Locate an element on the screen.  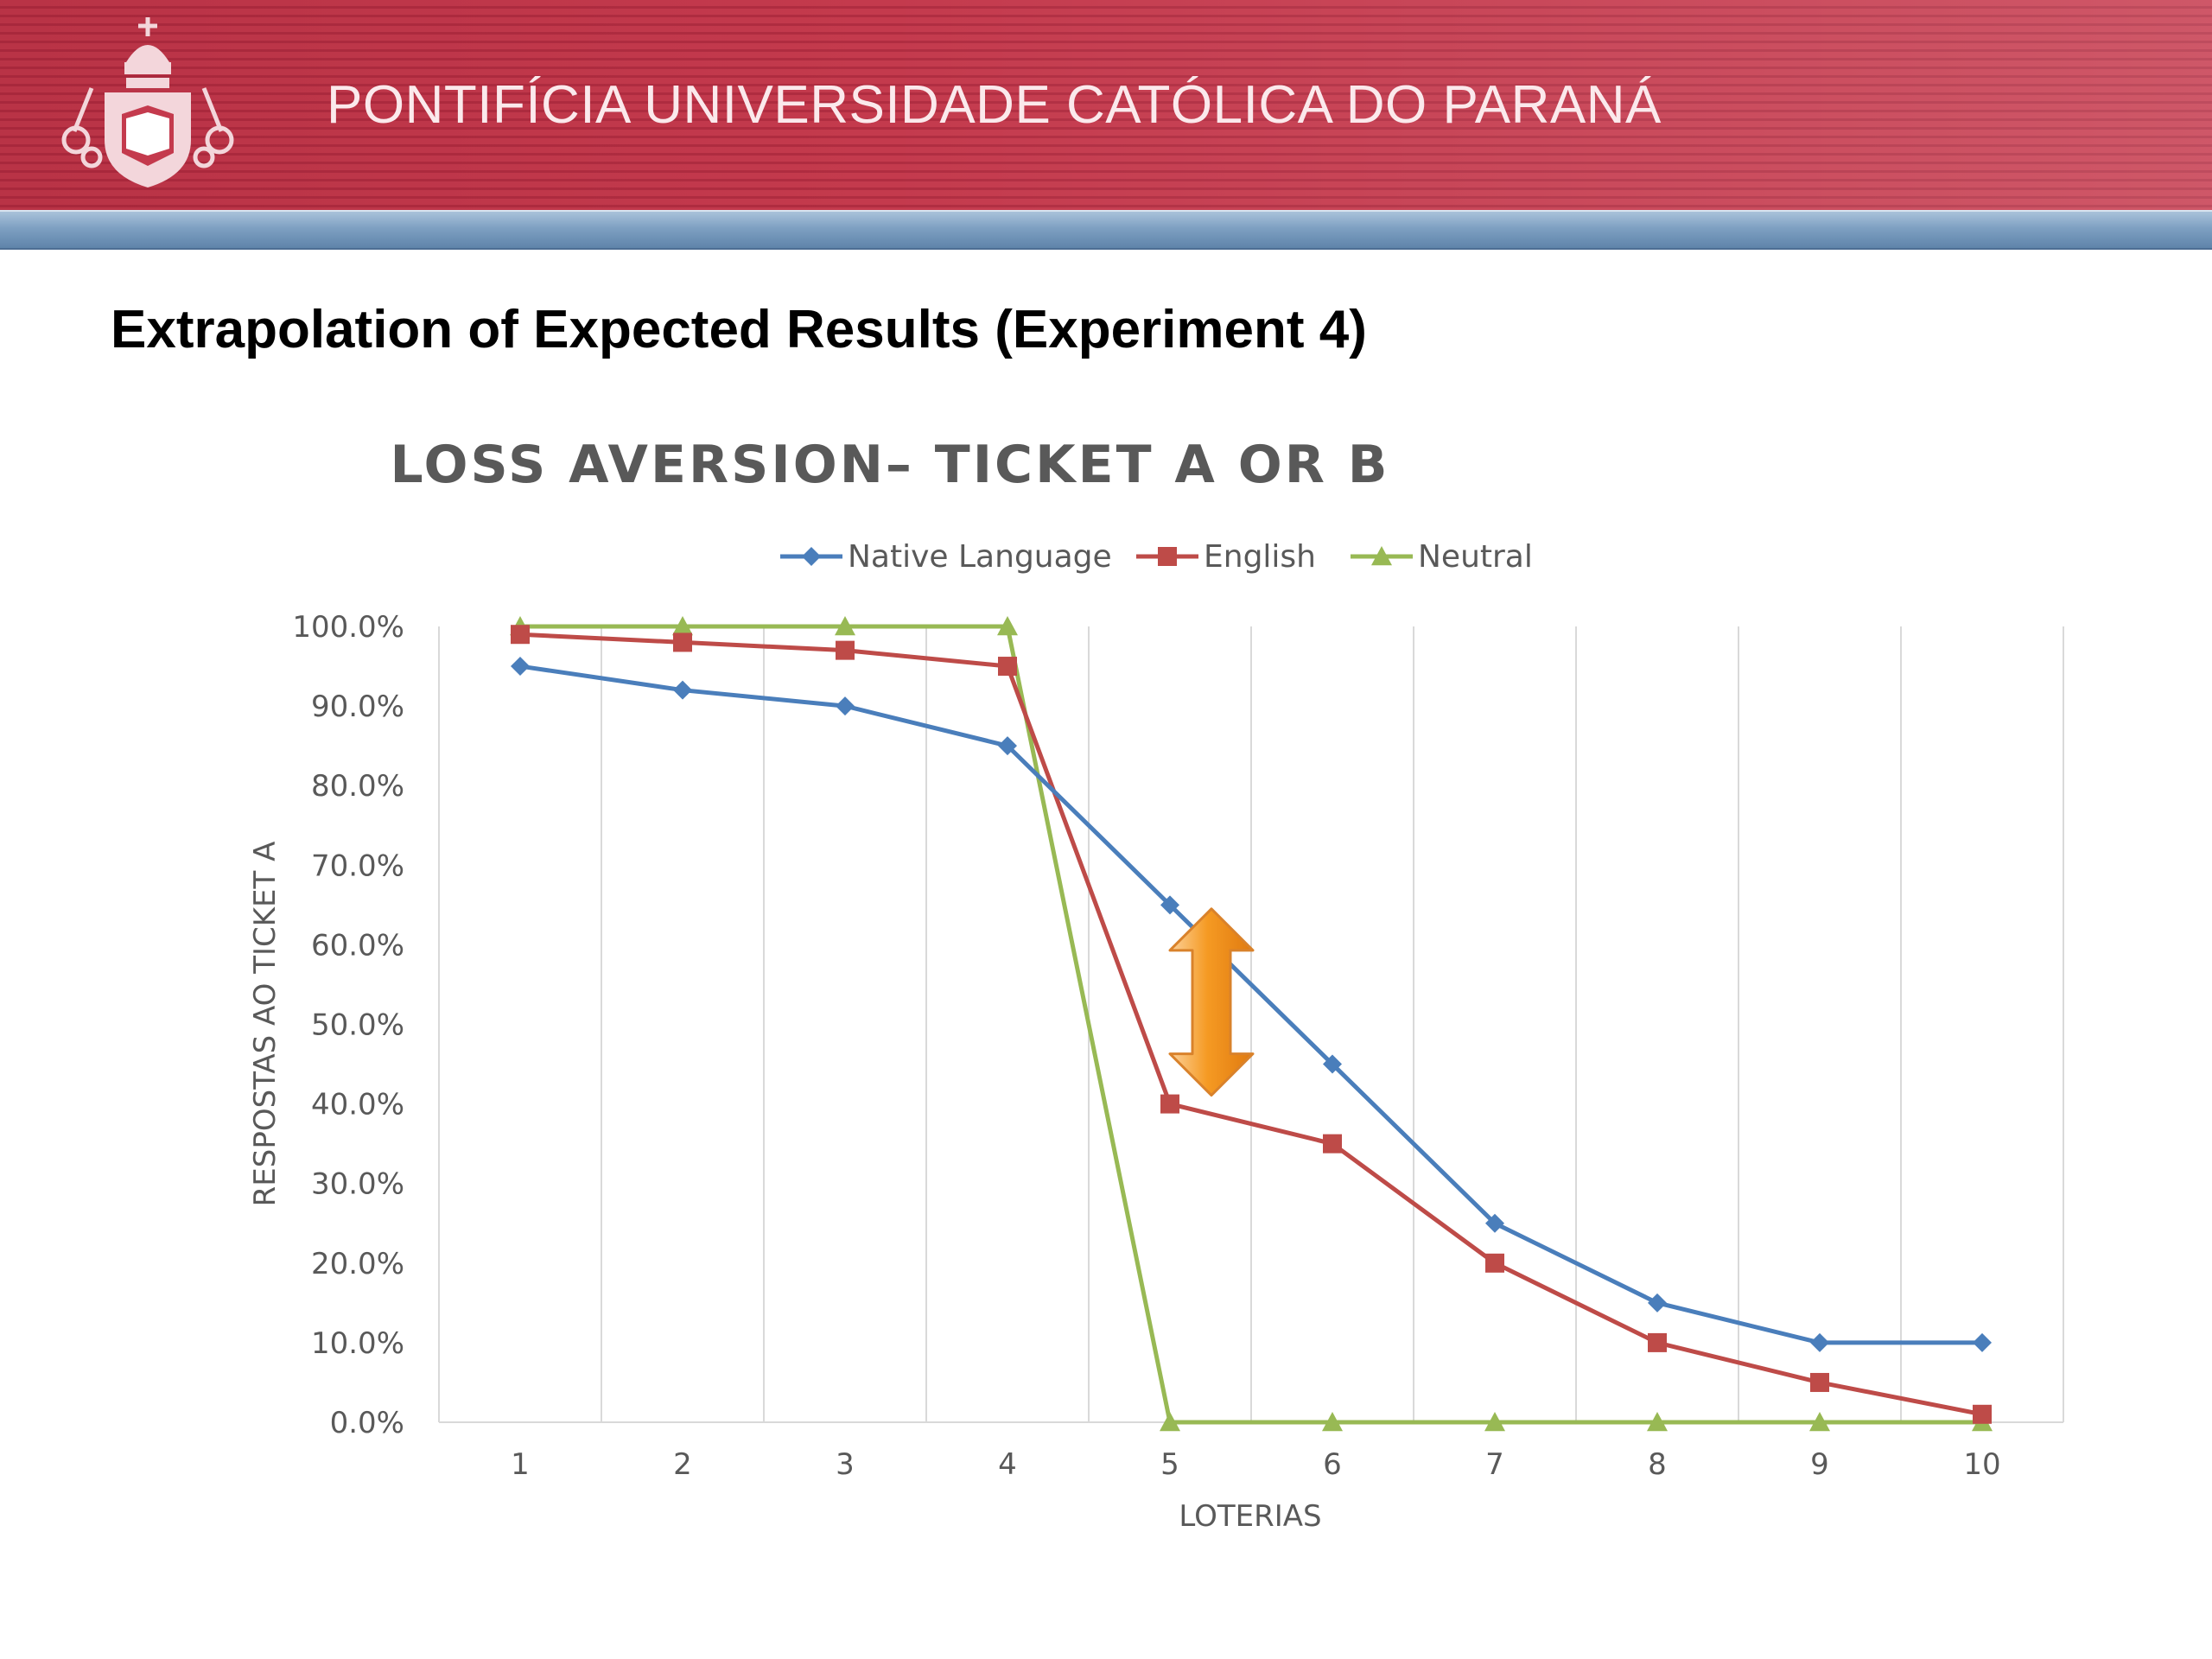
header-strip is located at coordinates (1106, 230).